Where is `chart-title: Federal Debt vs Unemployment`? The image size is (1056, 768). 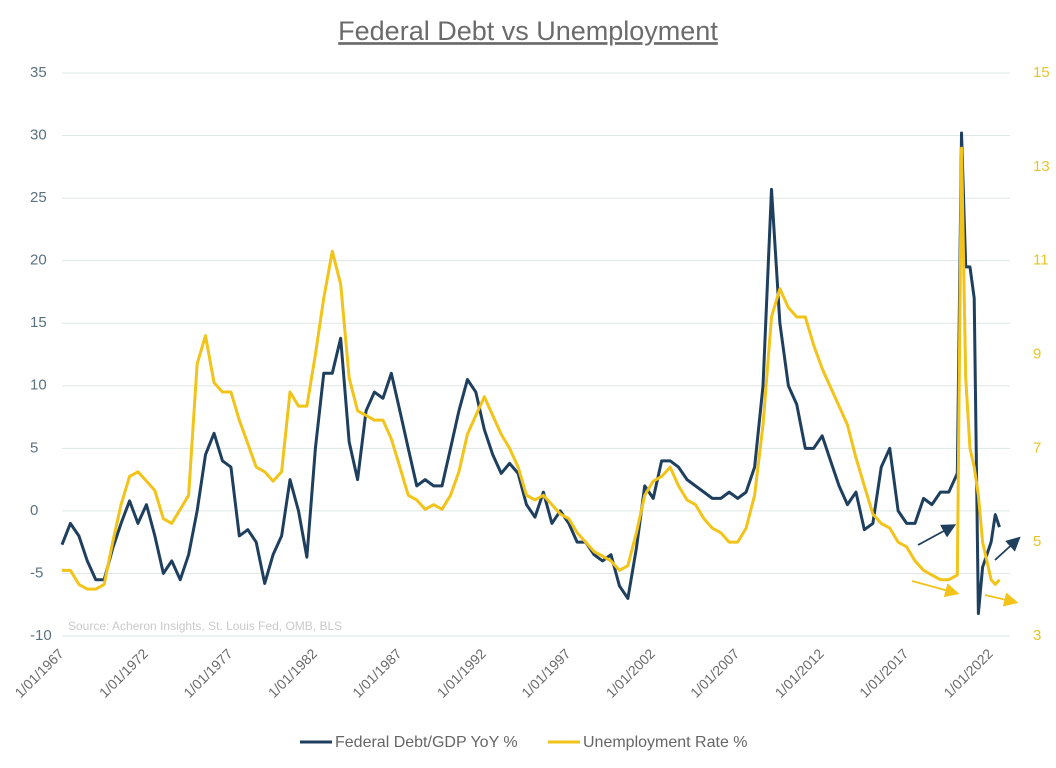 chart-title: Federal Debt vs Unemployment is located at coordinates (528, 31).